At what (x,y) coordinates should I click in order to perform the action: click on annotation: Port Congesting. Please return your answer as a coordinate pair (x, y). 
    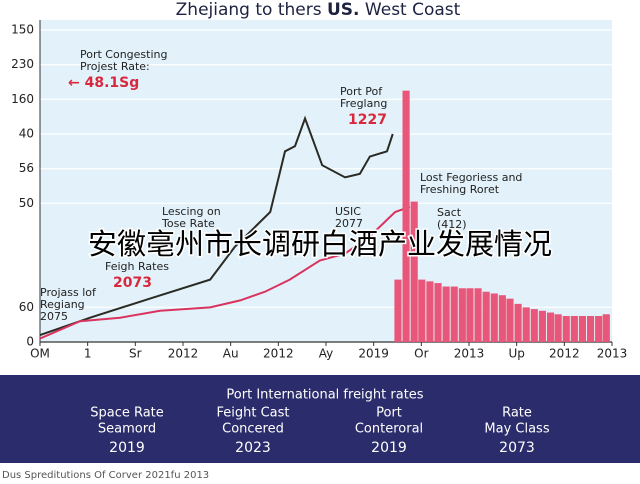
    Looking at the image, I should click on (124, 54).